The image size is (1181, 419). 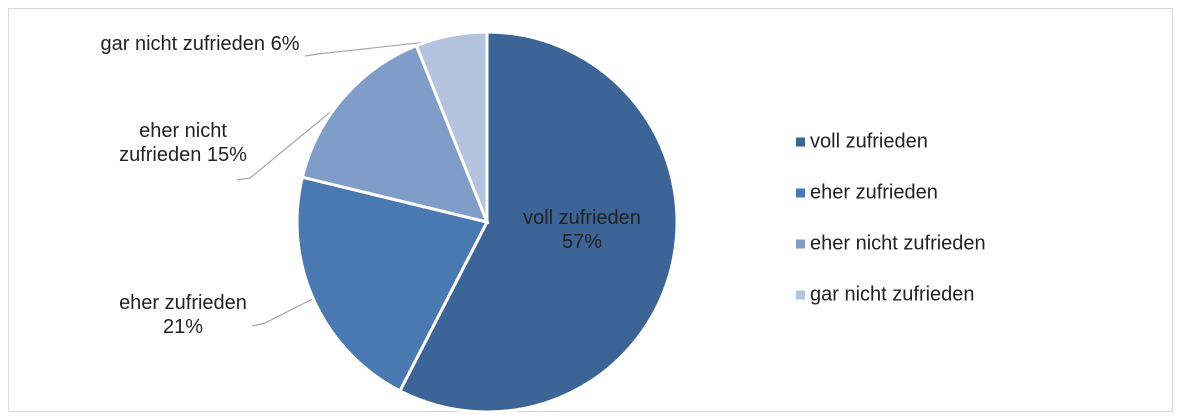 I want to click on data-label-category: gar nicht zufrieden, so click(x=183, y=44).